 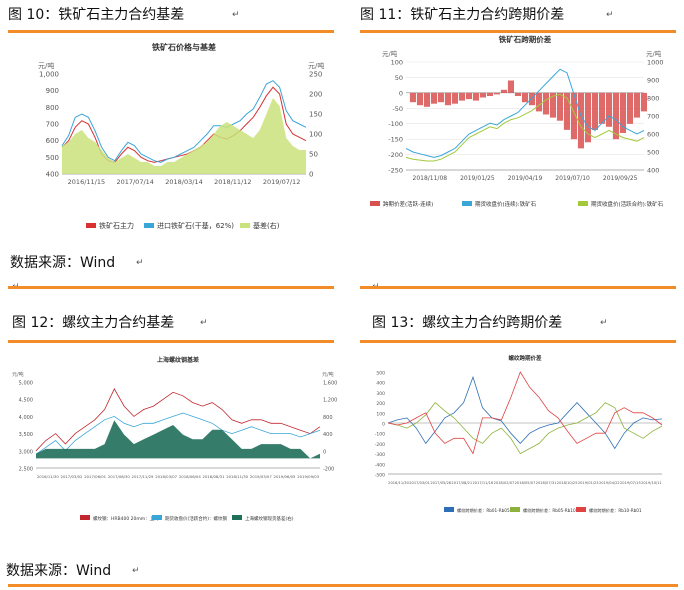 I want to click on x-tick-label: 2019/01/23, so click(x=588, y=483).